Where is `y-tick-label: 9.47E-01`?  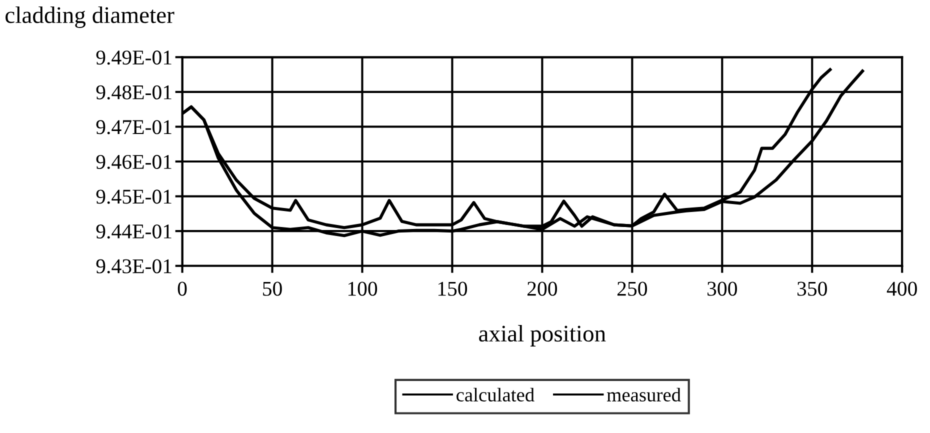 y-tick-label: 9.47E-01 is located at coordinates (134, 127).